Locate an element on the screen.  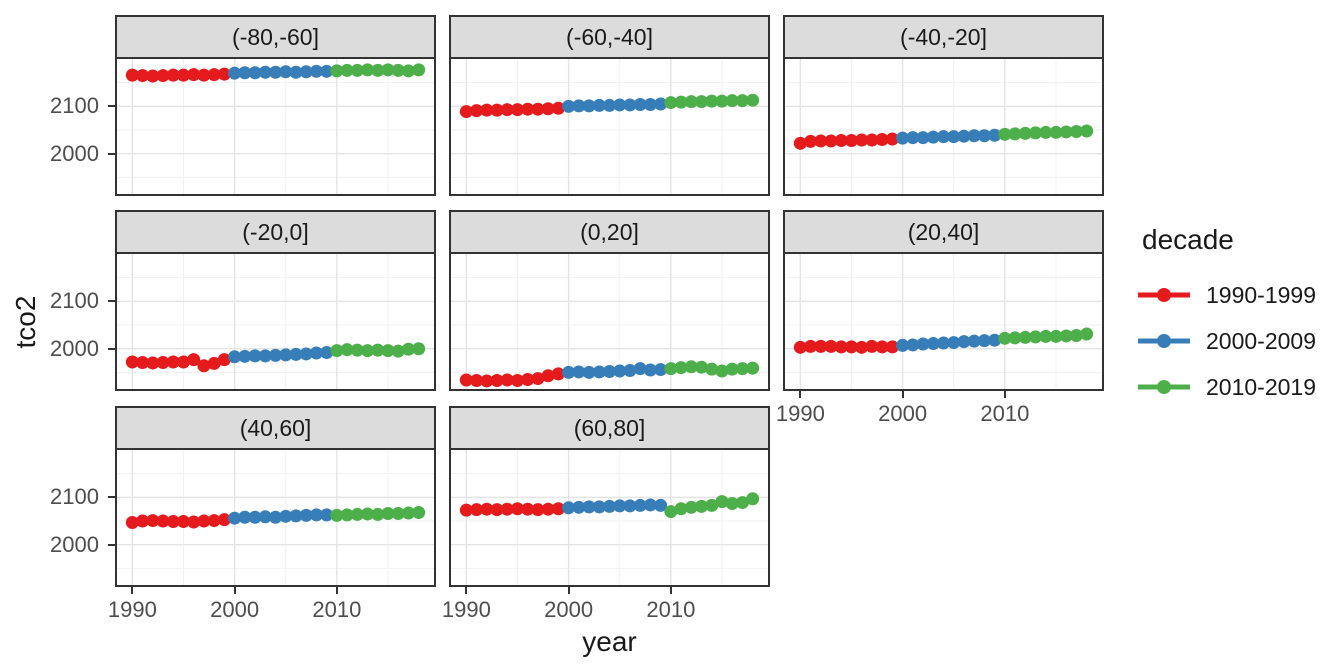
facet-strip-label: (-40,-20] is located at coordinates (943, 36).